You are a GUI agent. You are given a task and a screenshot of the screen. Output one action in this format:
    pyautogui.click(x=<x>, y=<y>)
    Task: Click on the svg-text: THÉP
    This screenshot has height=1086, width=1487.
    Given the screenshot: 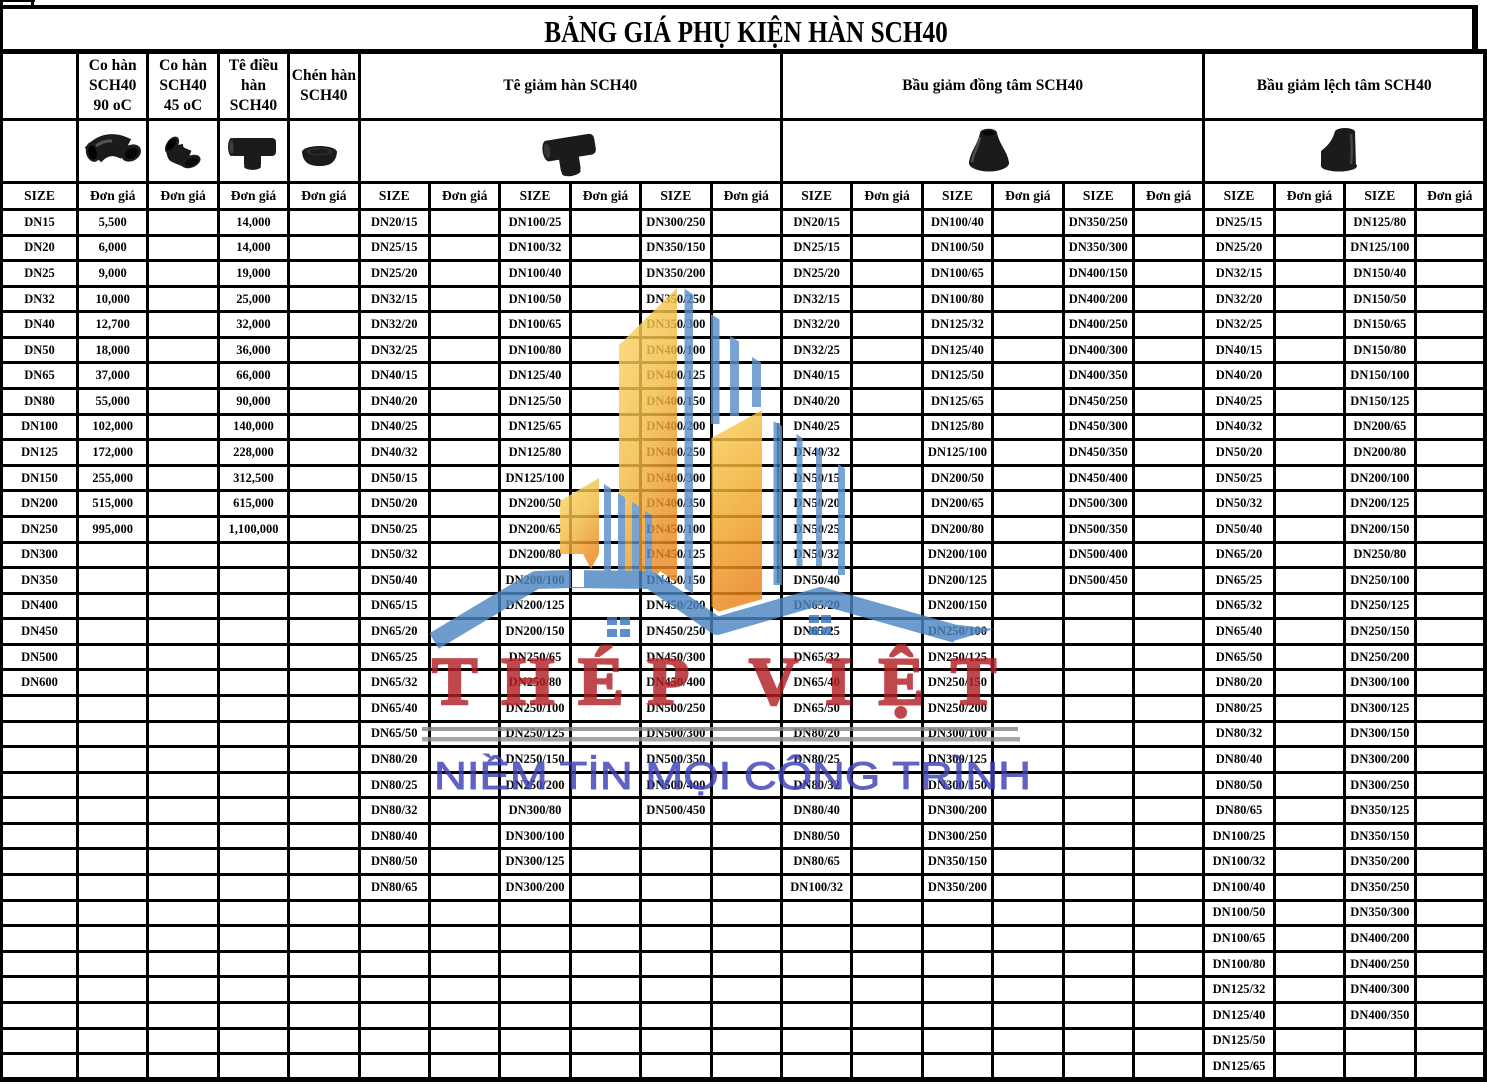 What is the action you would take?
    pyautogui.click(x=572, y=681)
    